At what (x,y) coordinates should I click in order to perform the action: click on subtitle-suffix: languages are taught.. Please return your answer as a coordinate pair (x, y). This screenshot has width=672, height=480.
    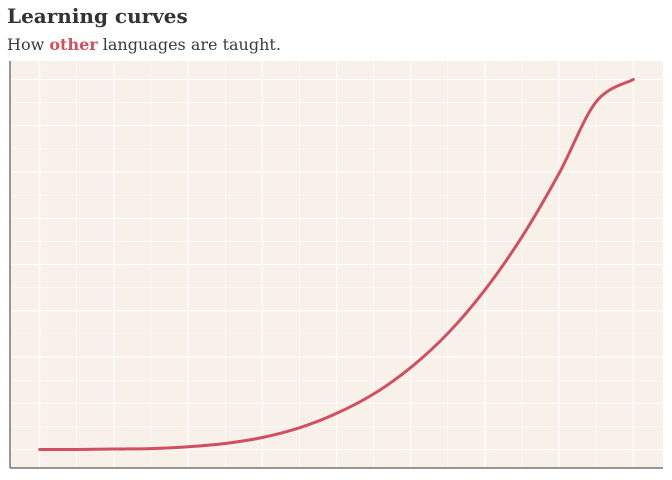
    Looking at the image, I should click on (189, 44).